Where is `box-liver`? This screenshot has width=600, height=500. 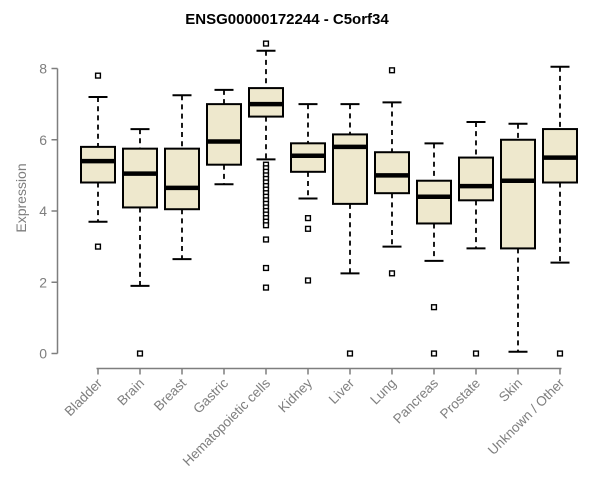
box-liver is located at coordinates (350, 230).